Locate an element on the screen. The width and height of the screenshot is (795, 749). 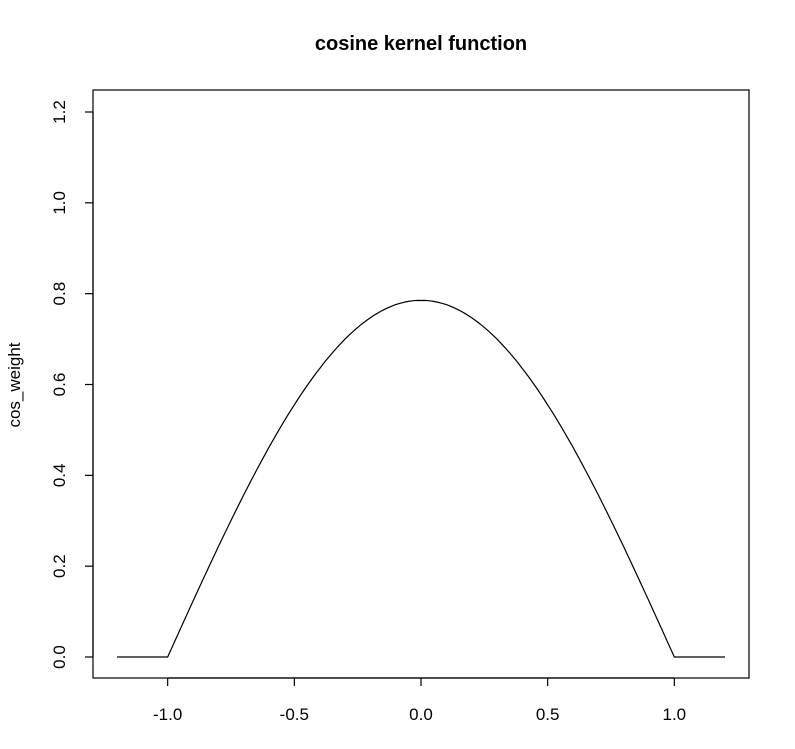
chart-title: cosine kernel function is located at coordinates (421, 44).